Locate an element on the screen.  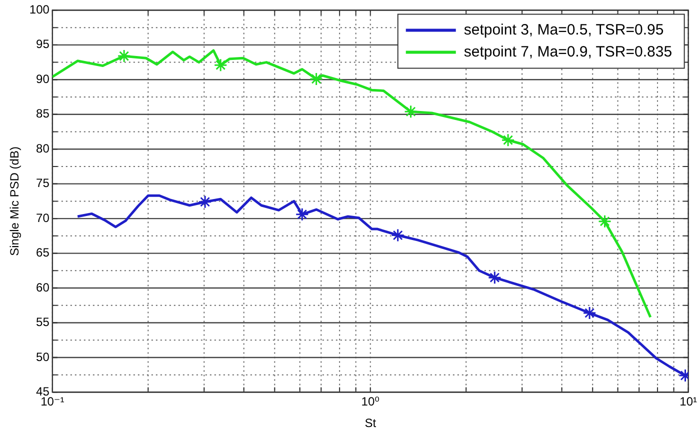
y-tick-label: 90 is located at coordinates (43, 79).